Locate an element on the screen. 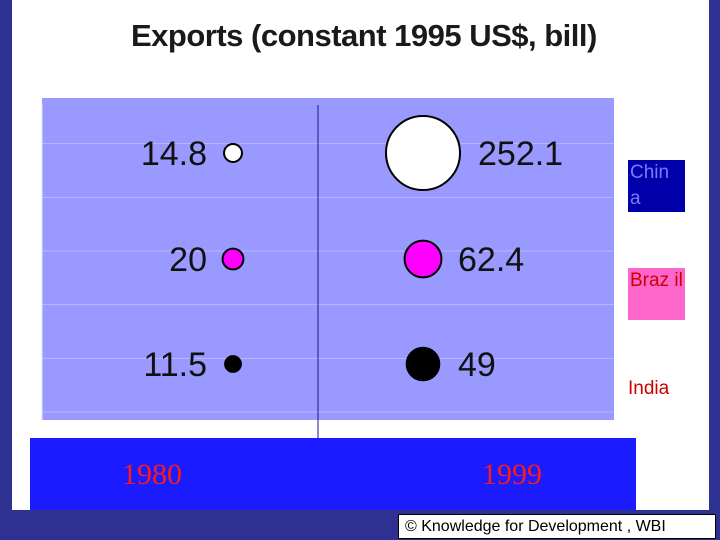 Image resolution: width=720 pixels, height=540 pixels. data-label-india-1980: 11.5 is located at coordinates (175, 365).